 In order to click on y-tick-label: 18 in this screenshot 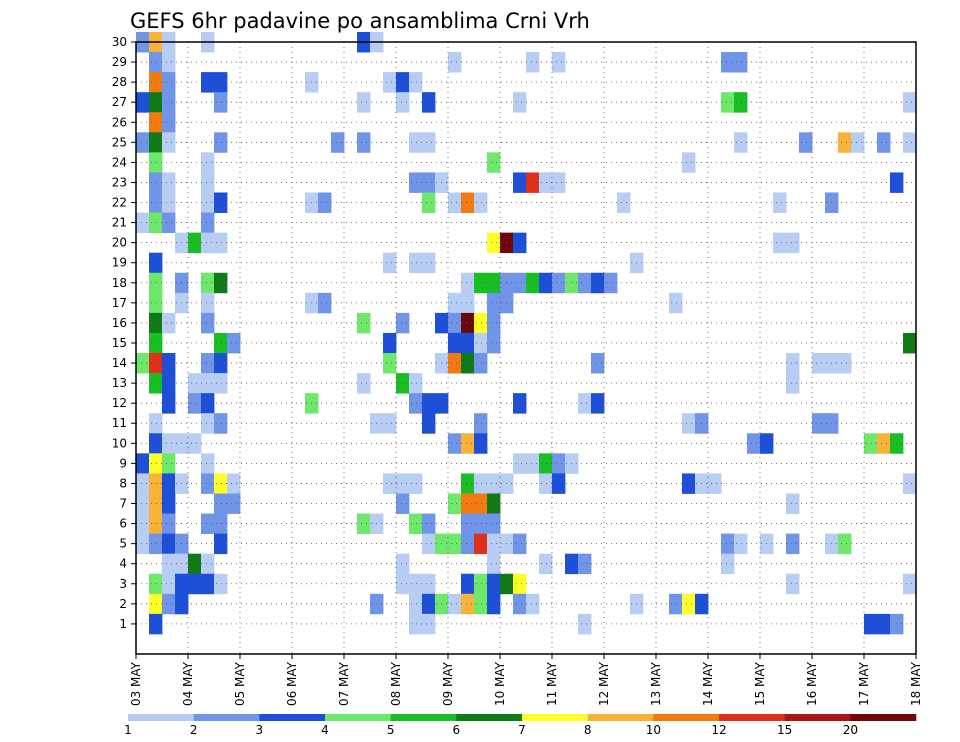, I will do `click(119, 283)`.